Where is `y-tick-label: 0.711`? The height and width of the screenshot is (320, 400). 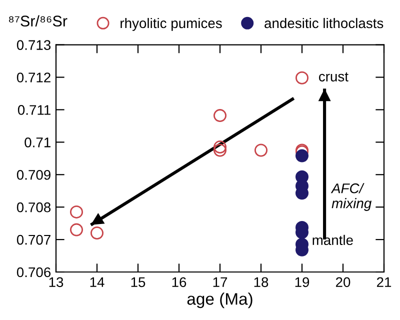
y-tick-label: 0.711 is located at coordinates (34, 110).